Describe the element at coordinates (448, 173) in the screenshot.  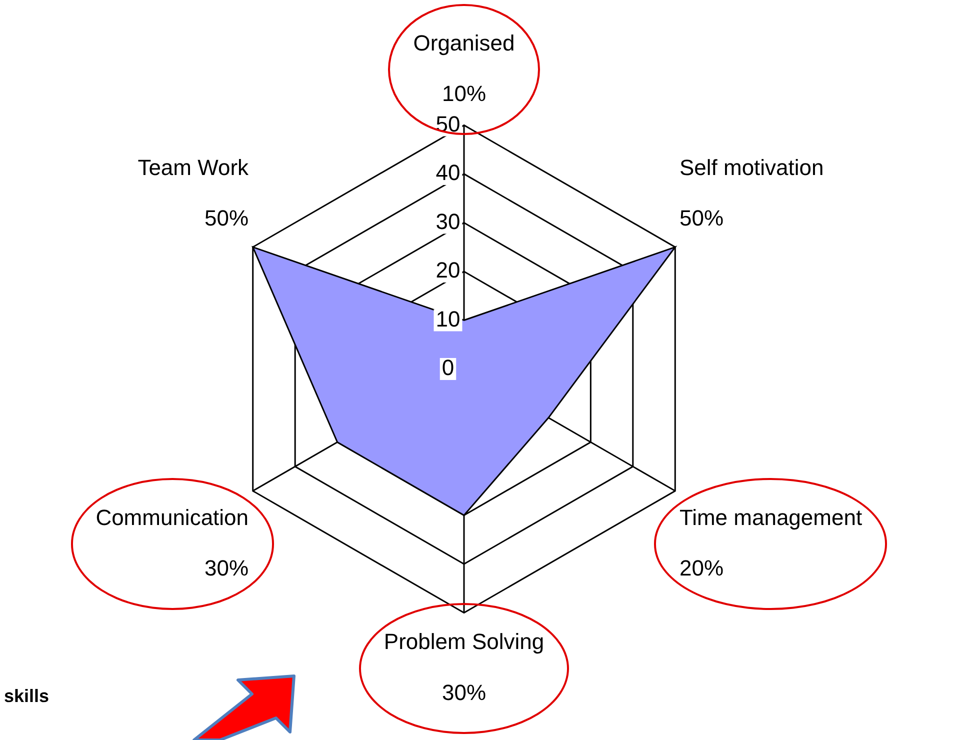
I see `y-tick-label: 40` at that location.